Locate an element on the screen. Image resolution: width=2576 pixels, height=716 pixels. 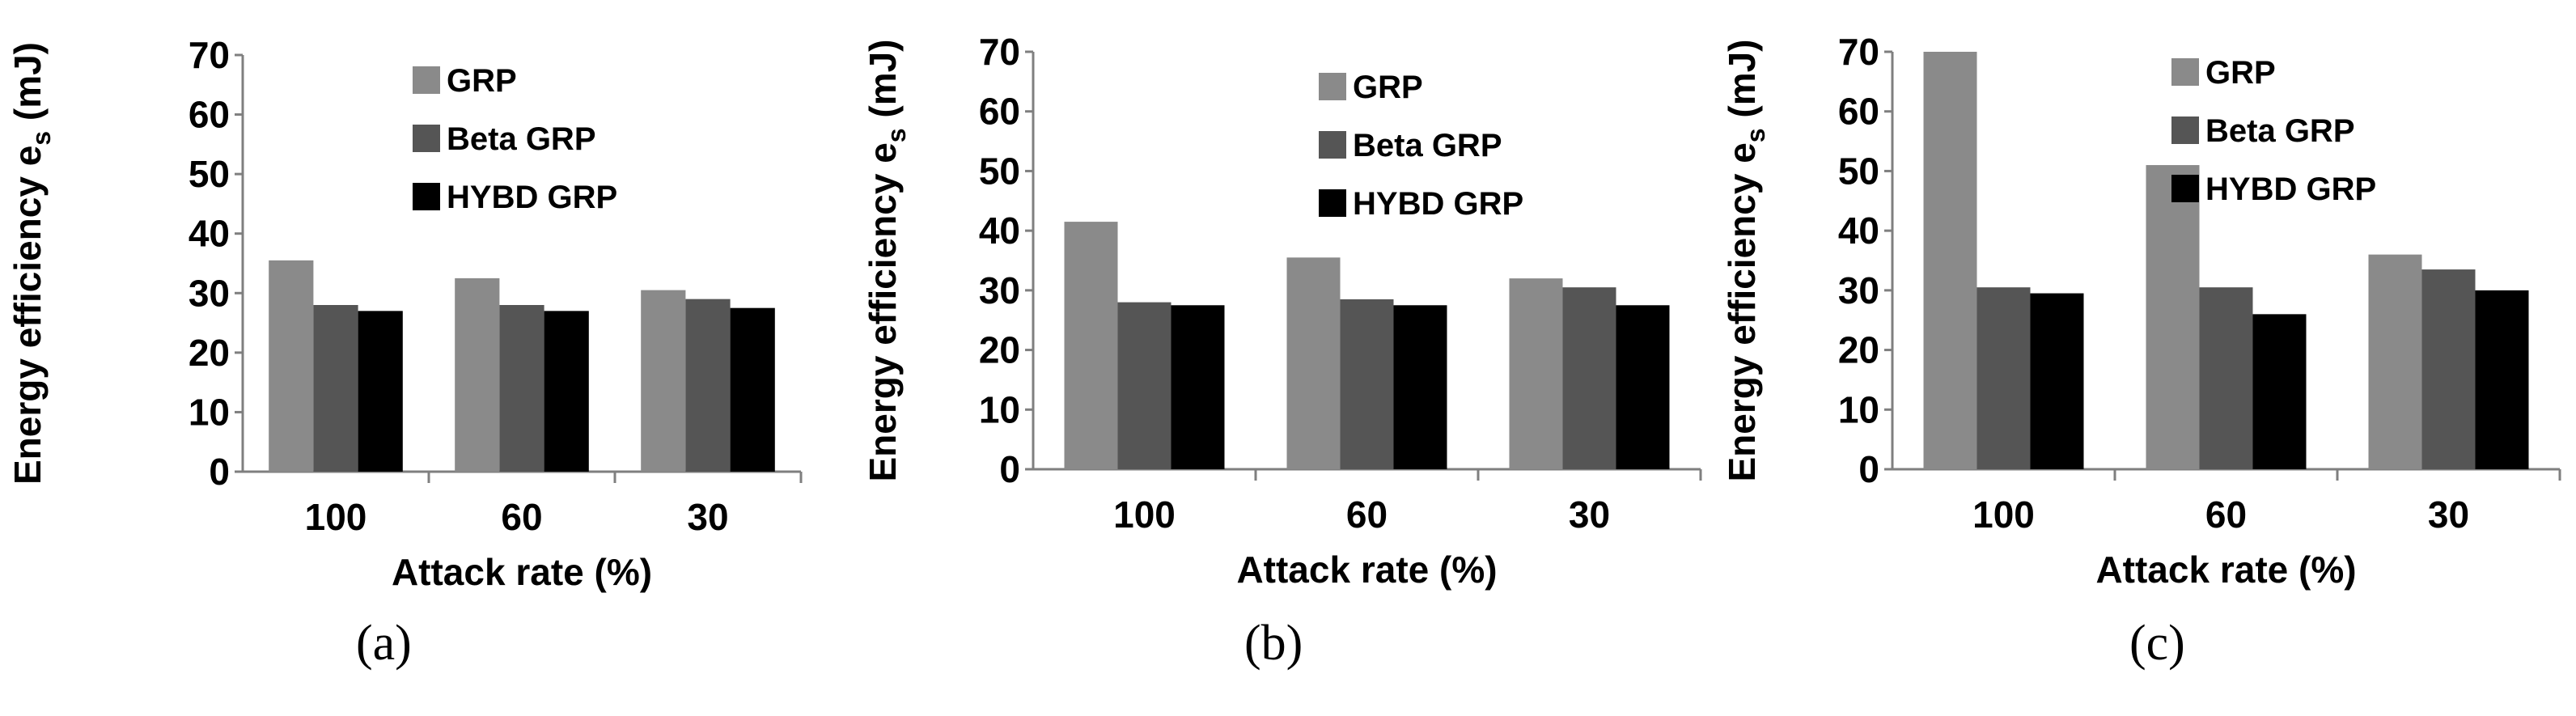
panel-label-b: (b) is located at coordinates (1273, 644).